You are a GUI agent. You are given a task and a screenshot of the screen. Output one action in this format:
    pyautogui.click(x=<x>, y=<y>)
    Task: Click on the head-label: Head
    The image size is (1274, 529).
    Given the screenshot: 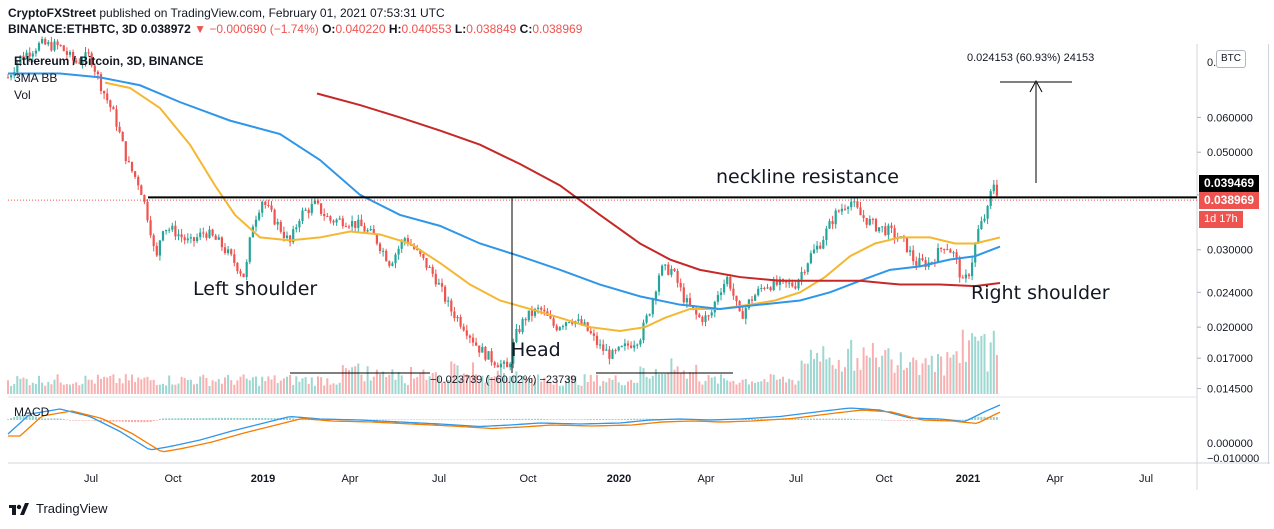 What is the action you would take?
    pyautogui.click(x=536, y=350)
    